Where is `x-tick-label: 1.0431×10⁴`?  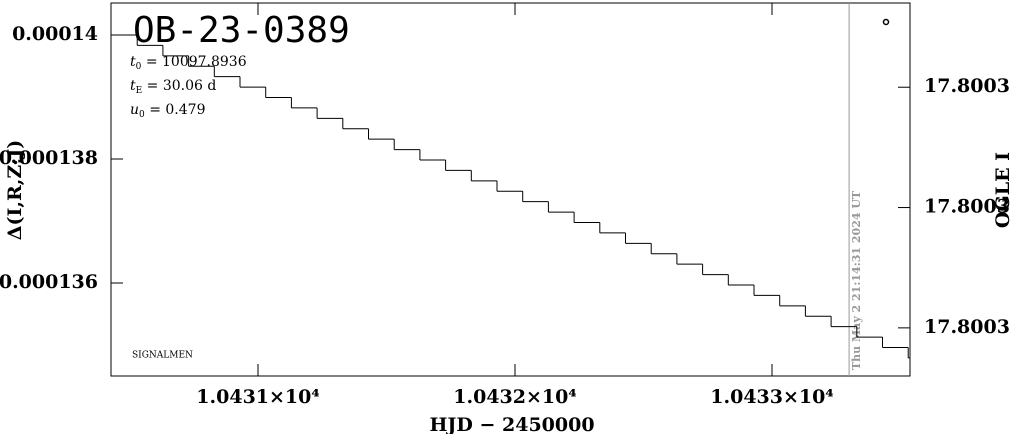
x-tick-label: 1.0431×10⁴ is located at coordinates (257, 397).